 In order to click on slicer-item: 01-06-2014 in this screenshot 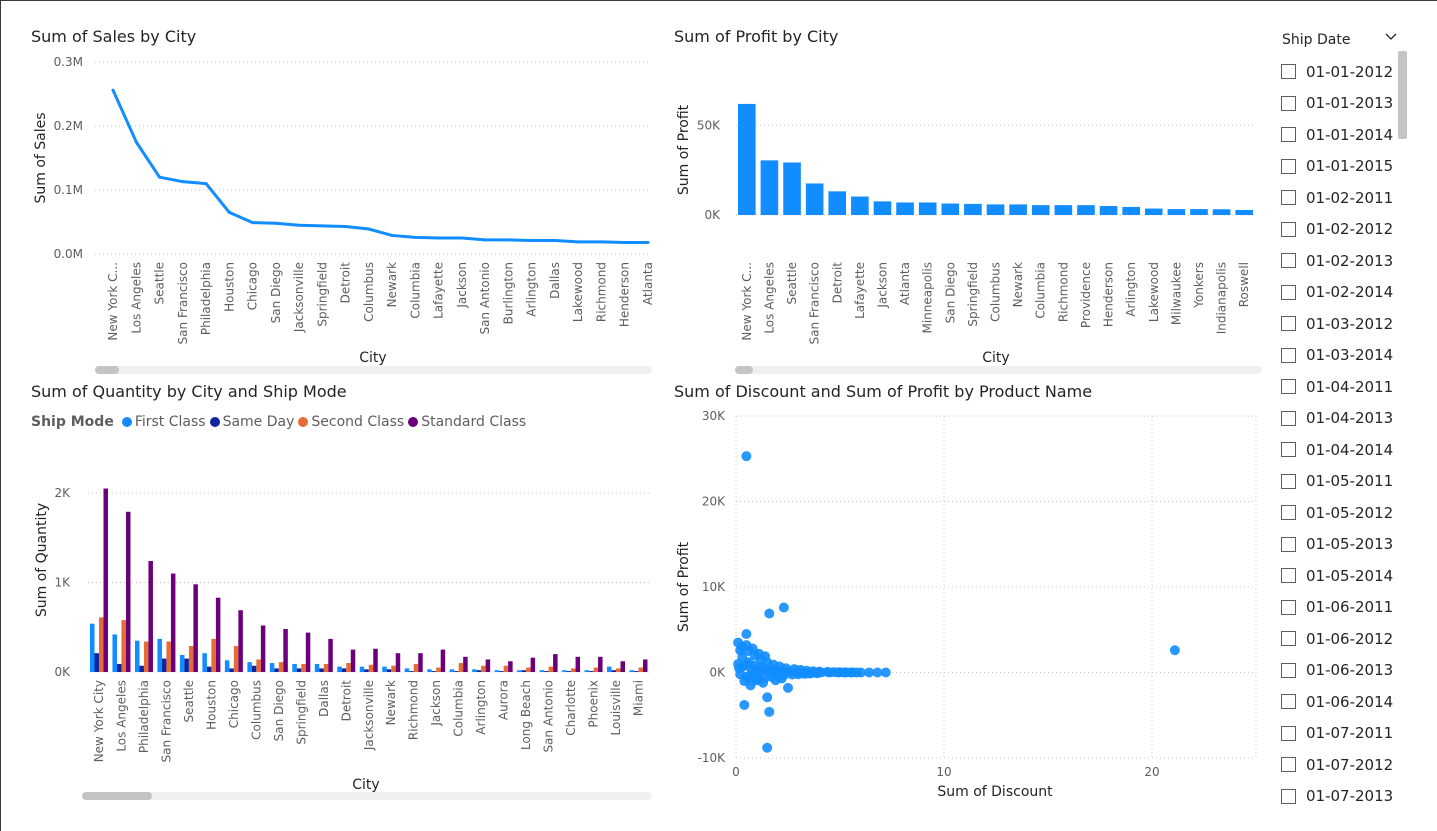, I will do `click(1346, 702)`.